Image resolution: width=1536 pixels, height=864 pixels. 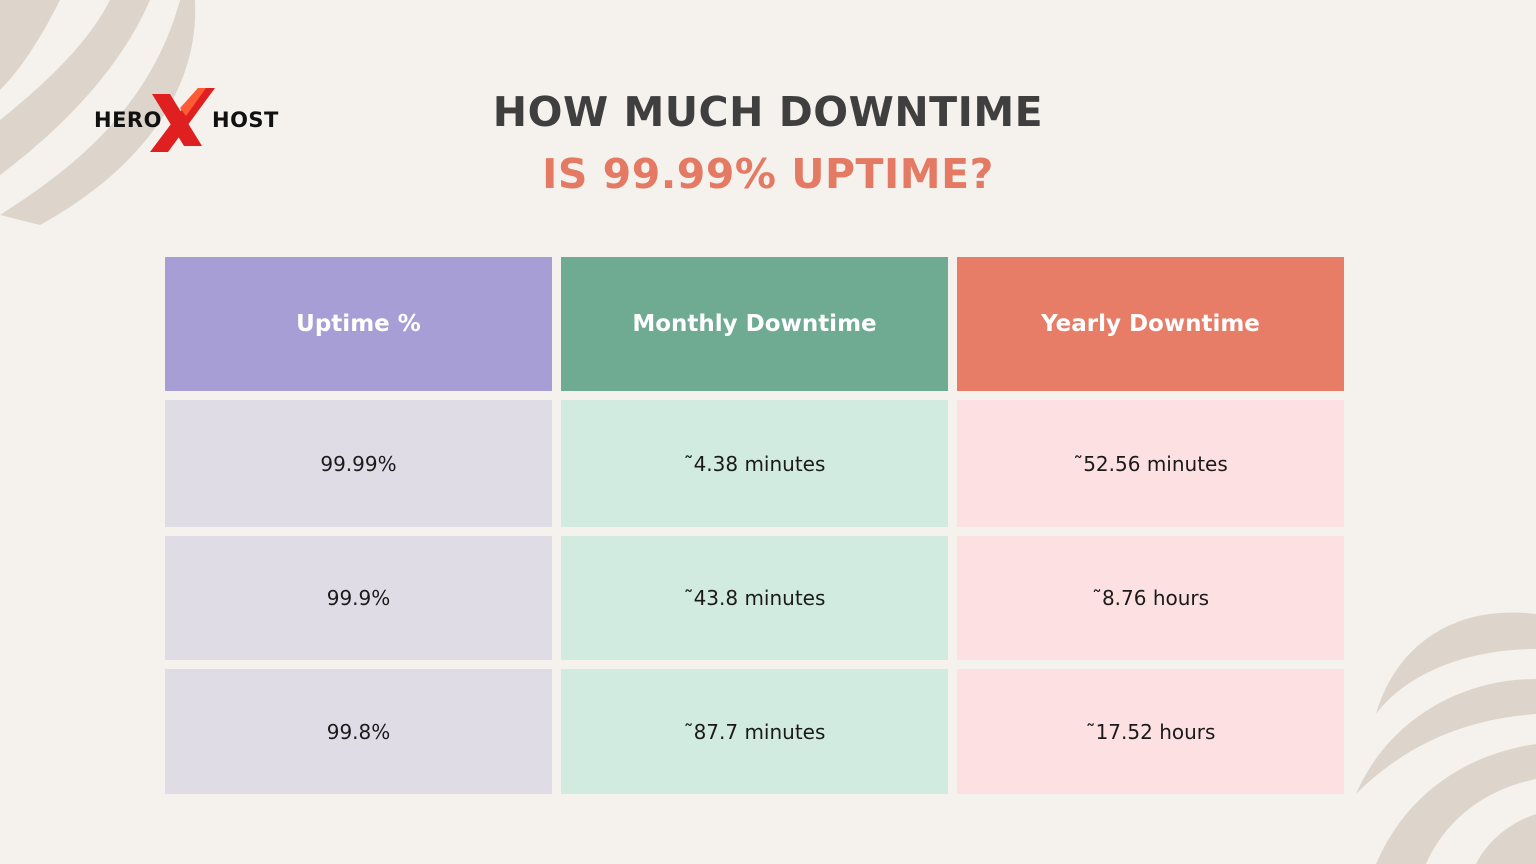 I want to click on cell-monthly-downtime: ˜87.7 minutes, so click(x=754, y=731).